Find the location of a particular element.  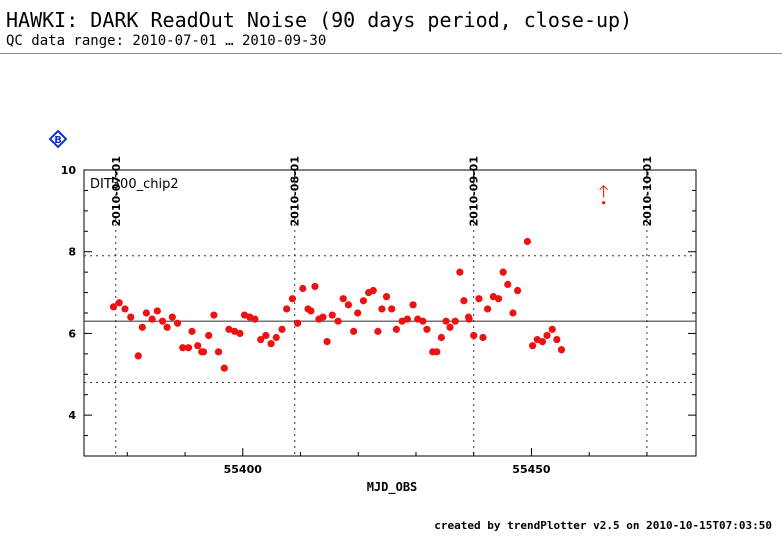

chart-subtitle: QC data range: 2010-07-01 … 2010-09-30 is located at coordinates (166, 41).